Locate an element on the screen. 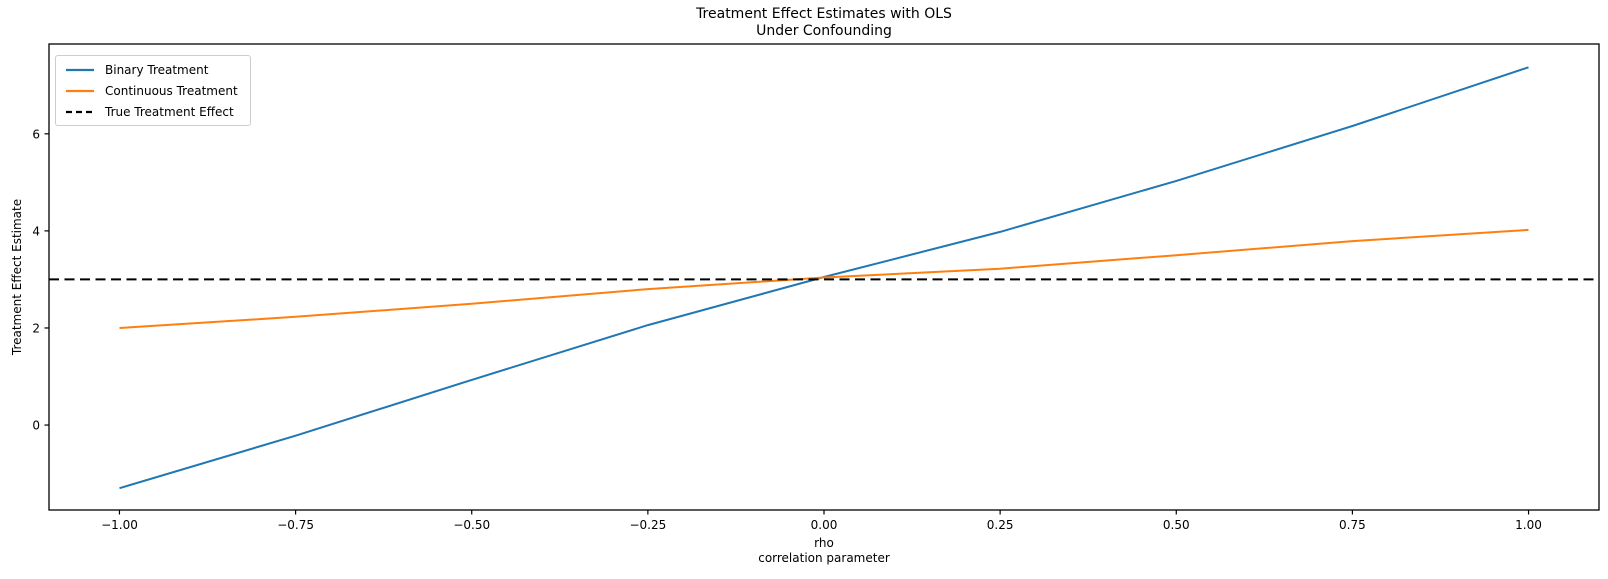 The image size is (1608, 579). x-axis-label: rho correlation parameter is located at coordinates (824, 551).